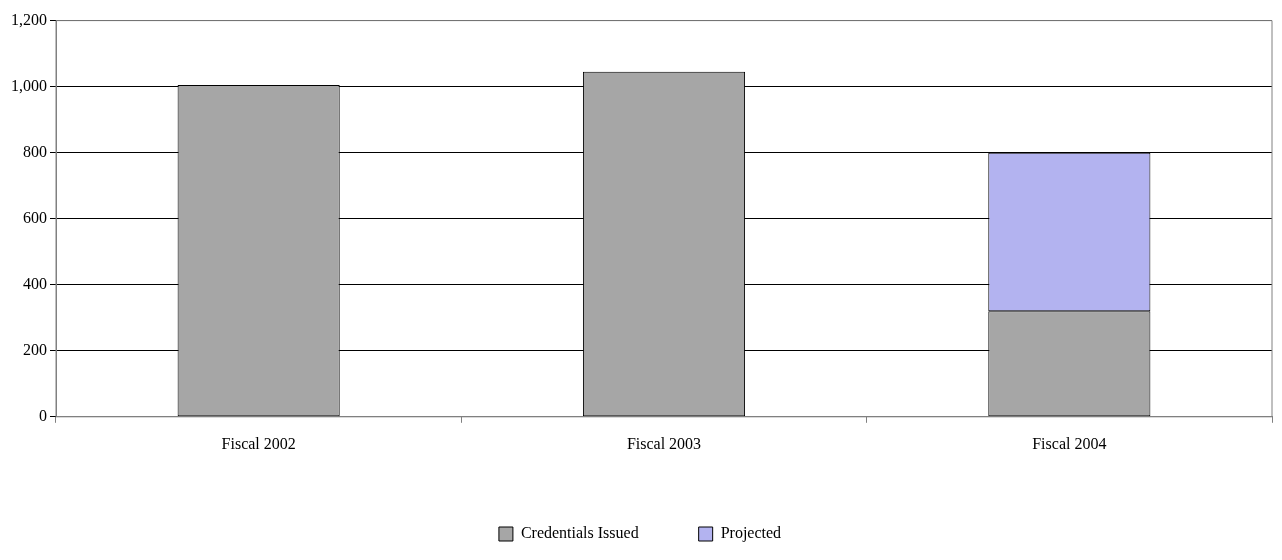 This screenshot has height=560, width=1282. Describe the element at coordinates (35, 283) in the screenshot. I see `y-tick-label: 400` at that location.